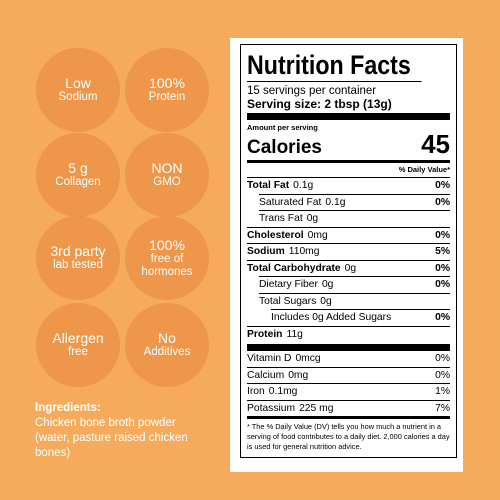 The height and width of the screenshot is (500, 500). Describe the element at coordinates (68, 408) in the screenshot. I see `ingredients-heading: Ingredients:` at that location.